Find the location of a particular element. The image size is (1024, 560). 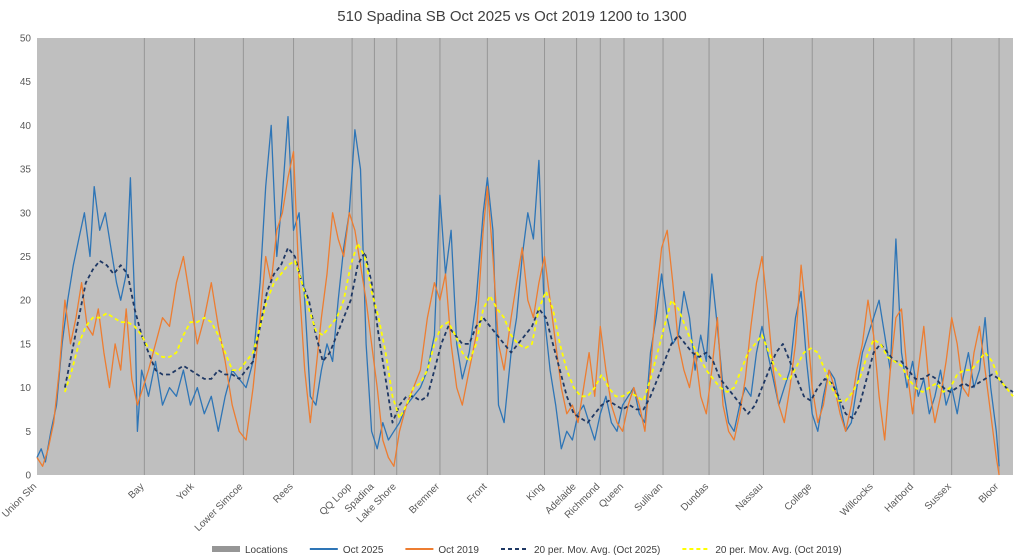

x-tick-label-13: Queen is located at coordinates (611, 495).